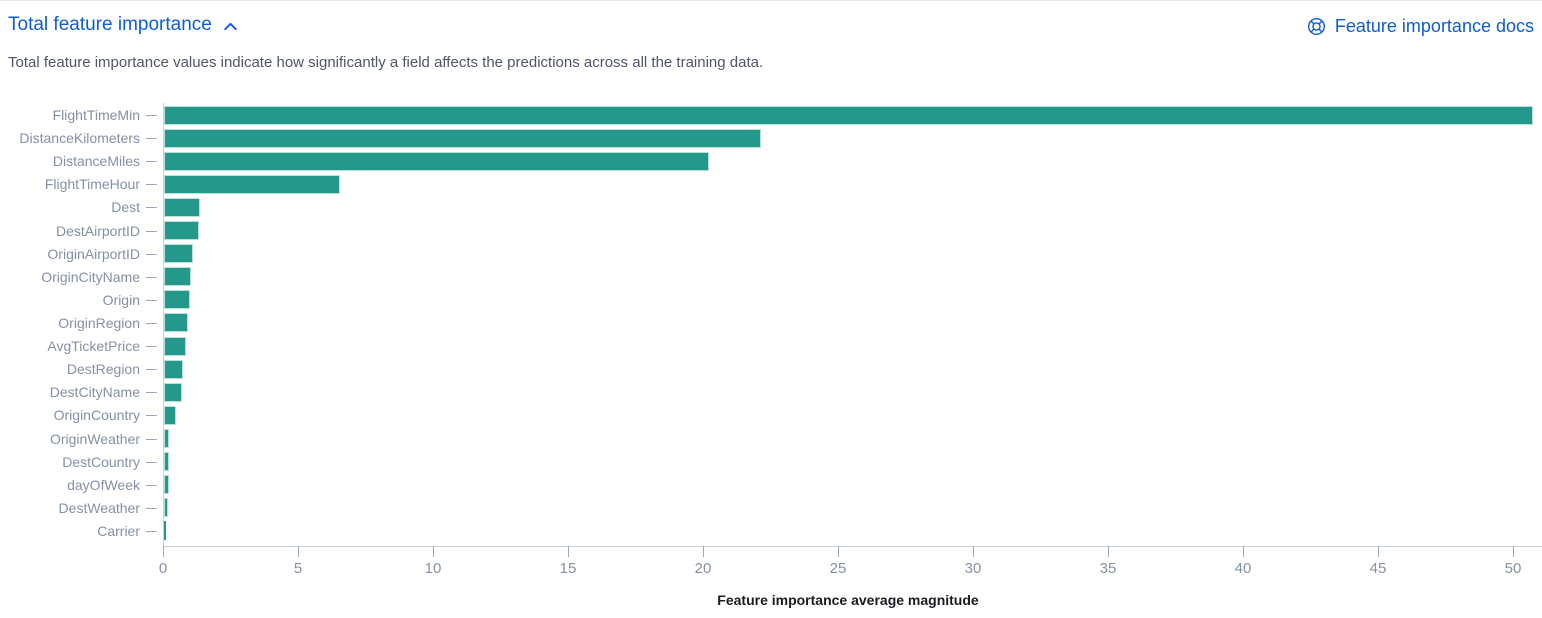  I want to click on category-label: FlightTimeHour, so click(92, 184).